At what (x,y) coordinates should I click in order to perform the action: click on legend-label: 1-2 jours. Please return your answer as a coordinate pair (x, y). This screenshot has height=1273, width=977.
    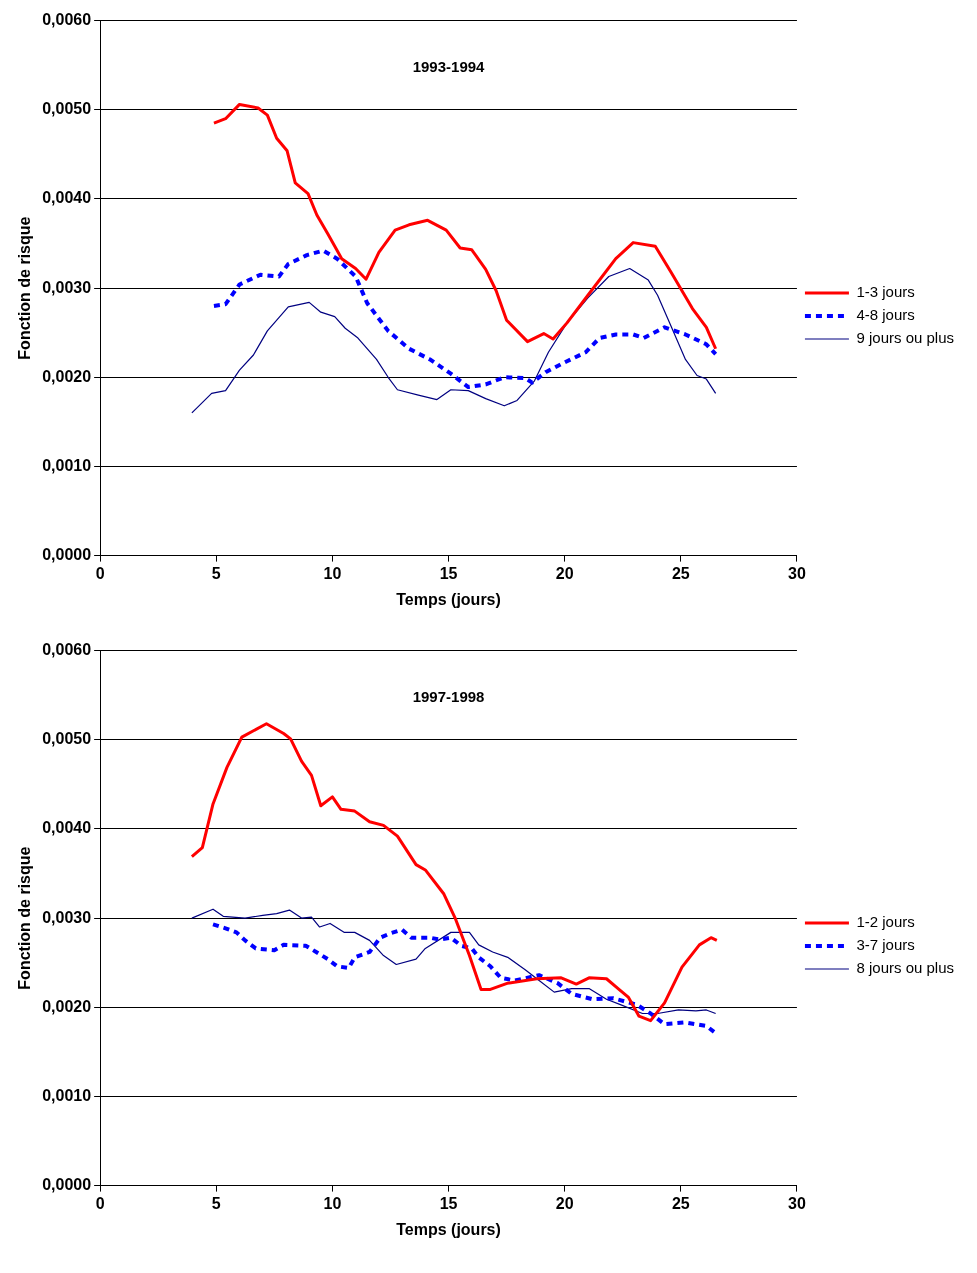
    Looking at the image, I should click on (885, 922).